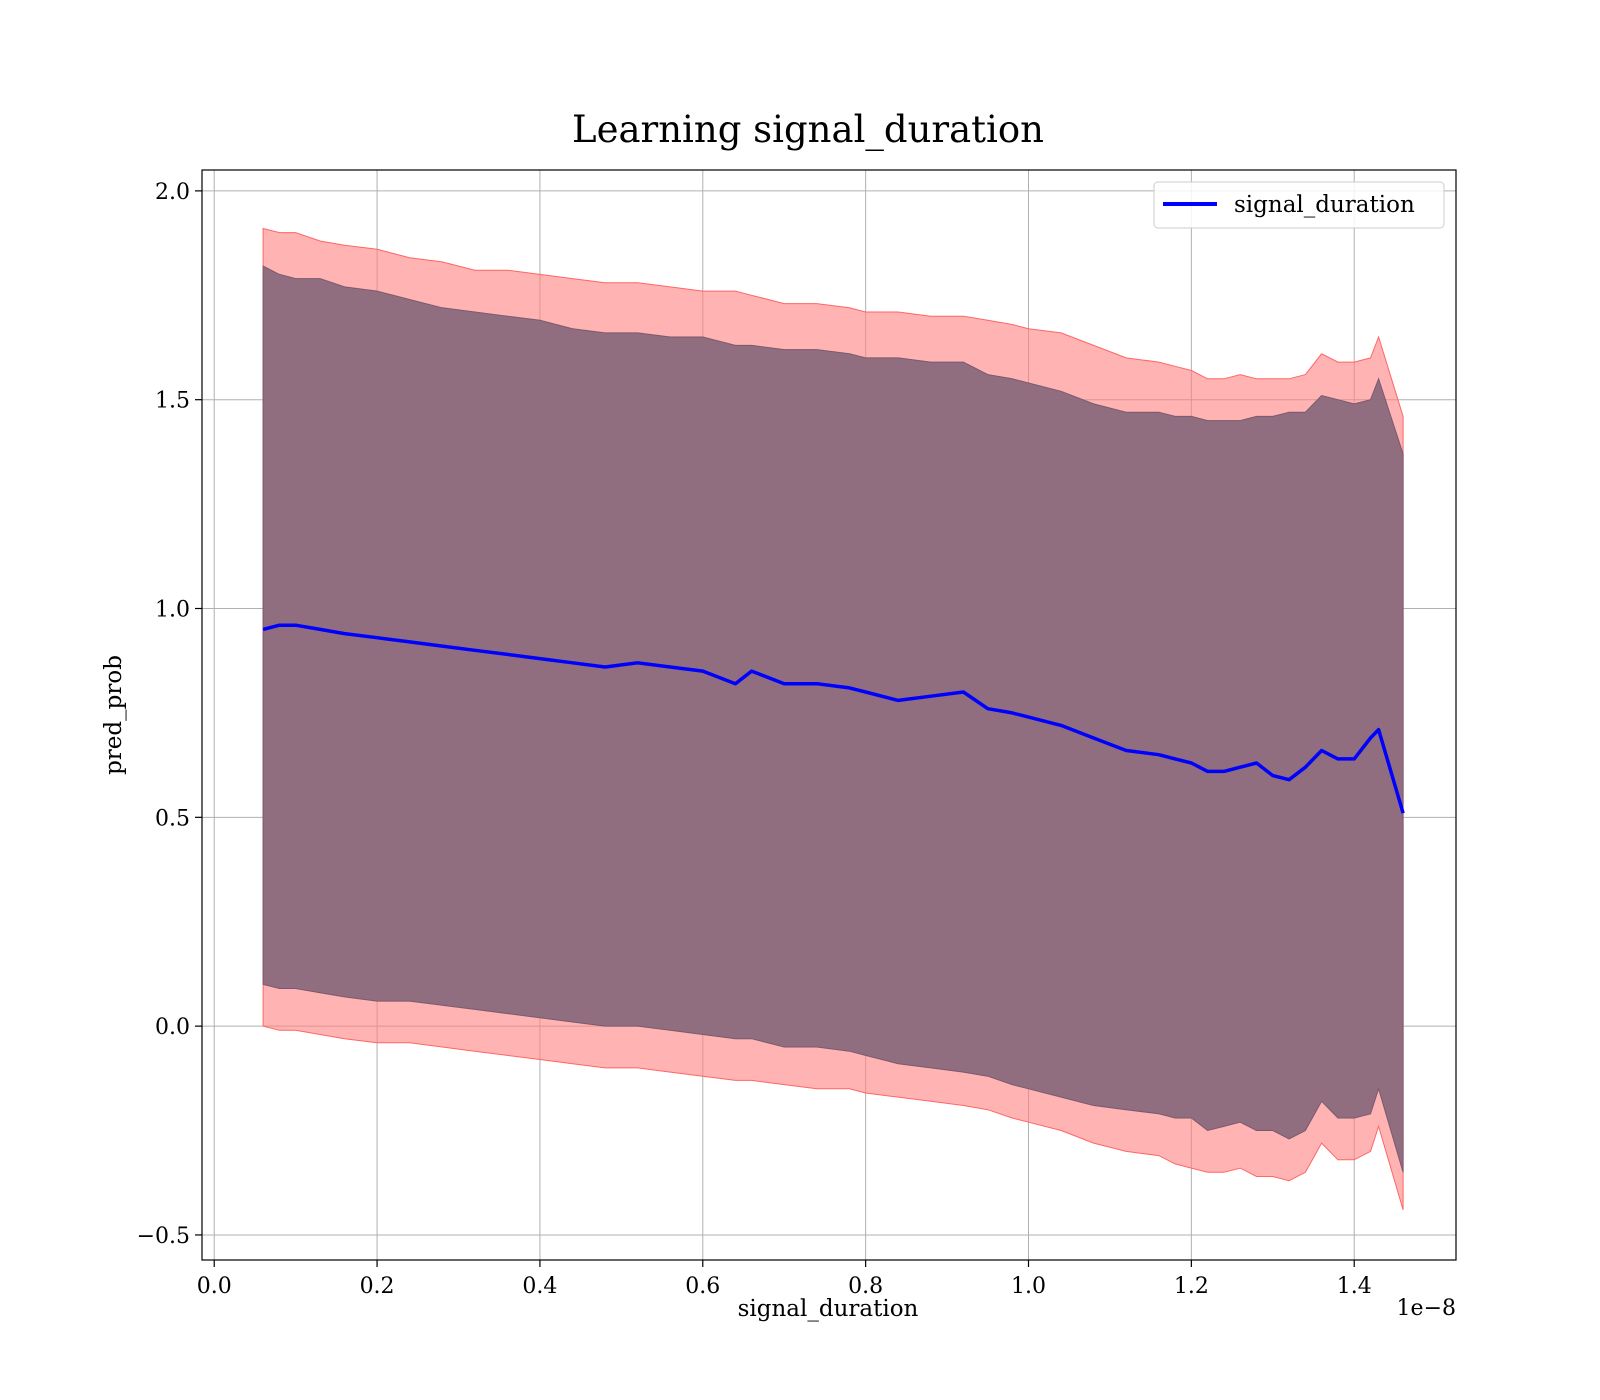 This screenshot has height=1400, width=1600. What do you see at coordinates (828, 1309) in the screenshot?
I see `x-axis-label: signal_duration` at bounding box center [828, 1309].